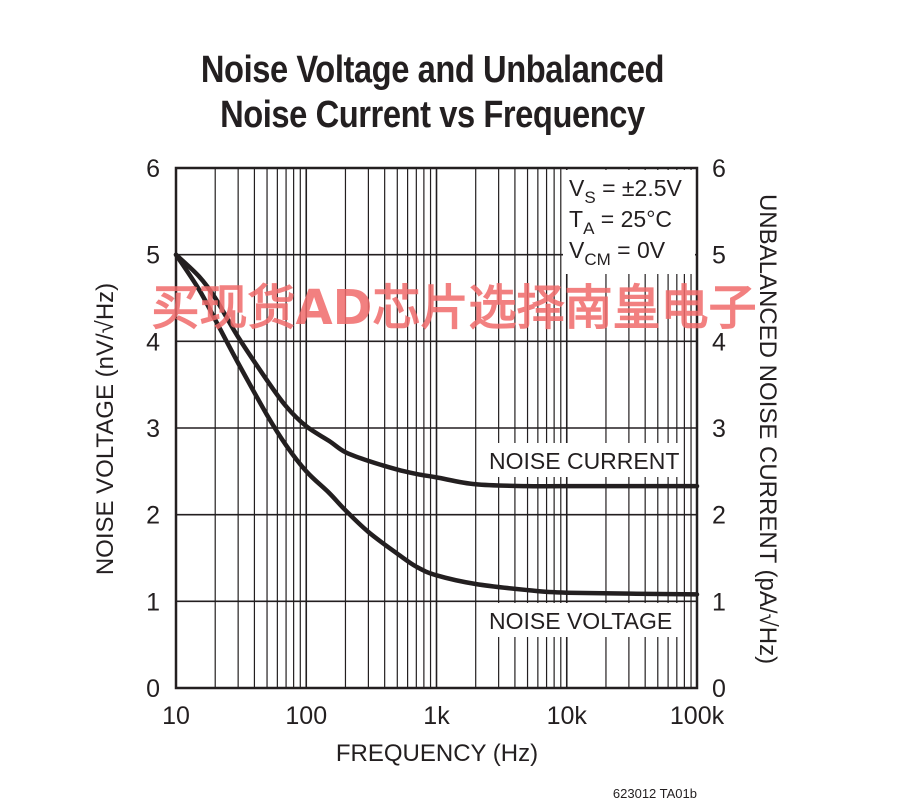 Image resolution: width=910 pixels, height=807 pixels. What do you see at coordinates (153, 429) in the screenshot?
I see `y-tick-label: 3` at bounding box center [153, 429].